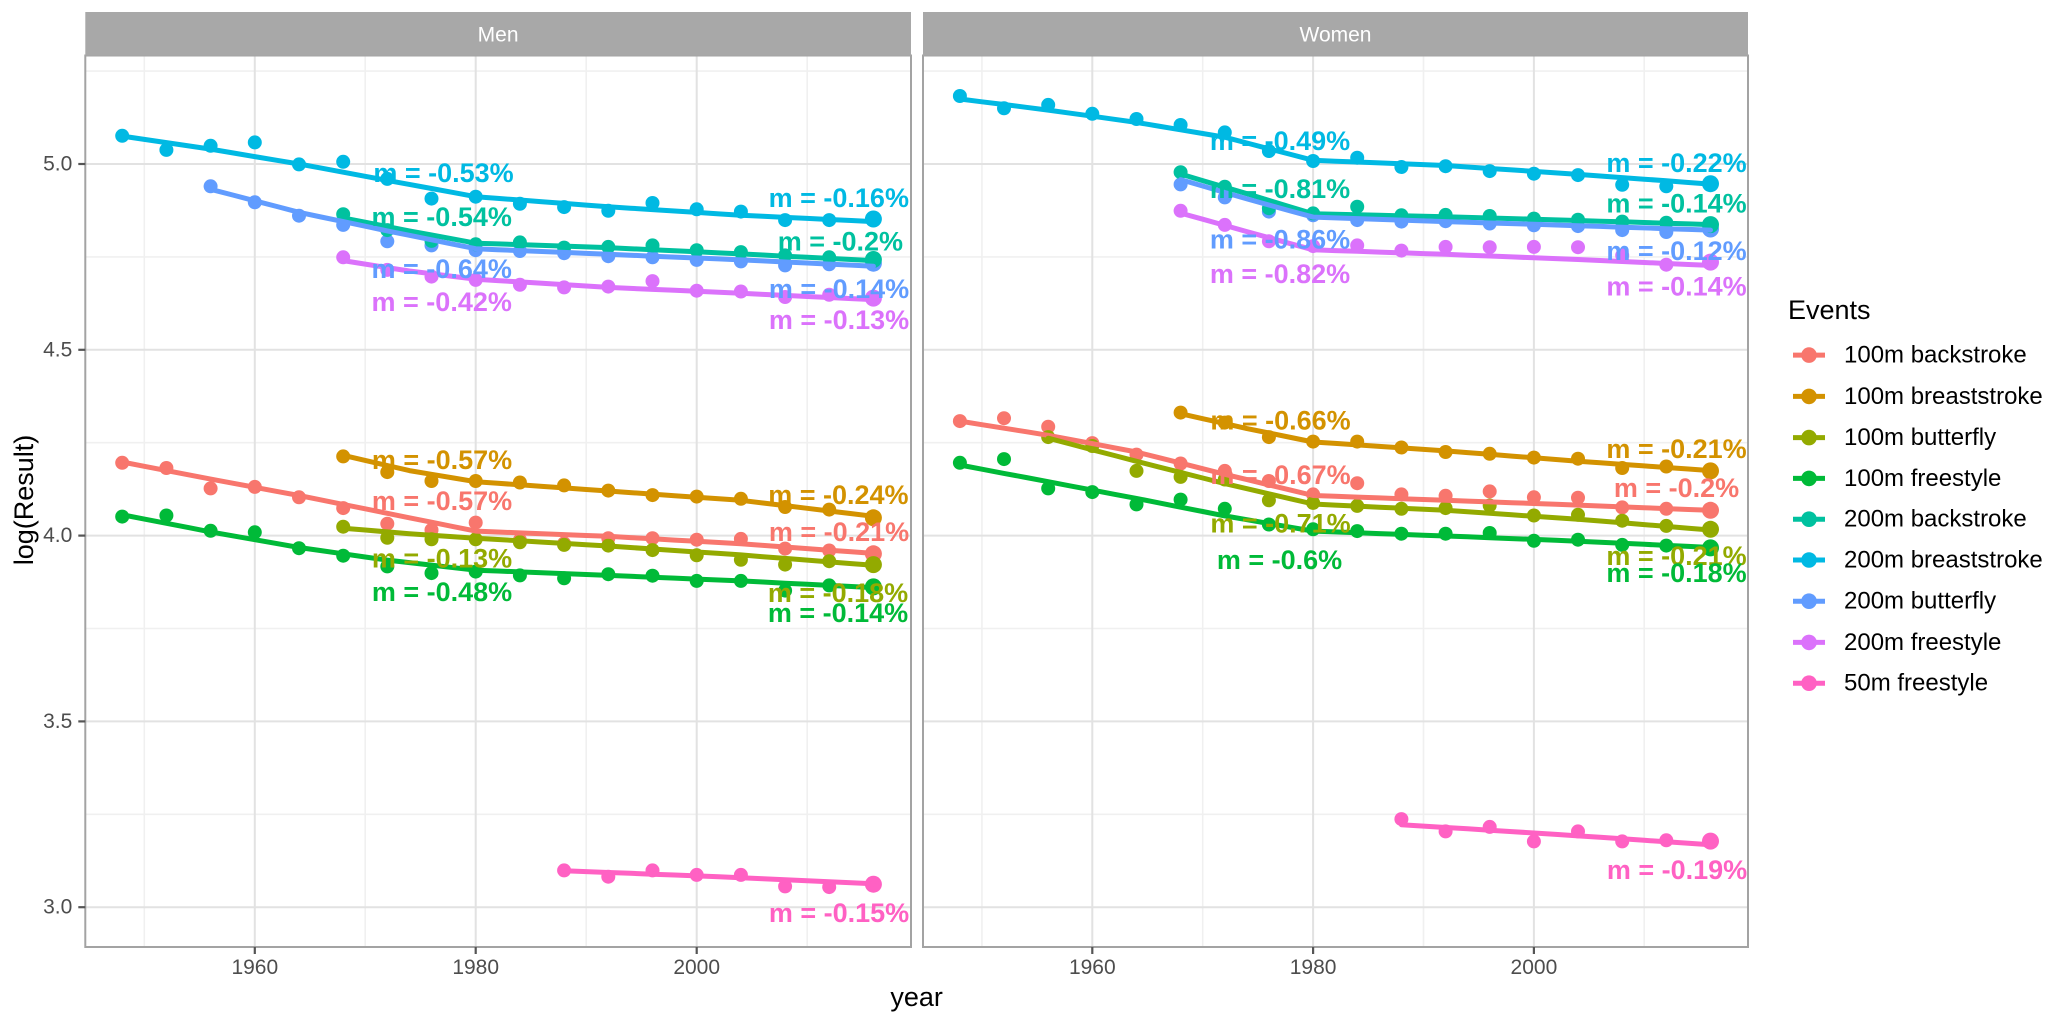 The width and height of the screenshot is (2048, 1024). I want to click on svg-text: m = -0.81%, so click(1280, 189).